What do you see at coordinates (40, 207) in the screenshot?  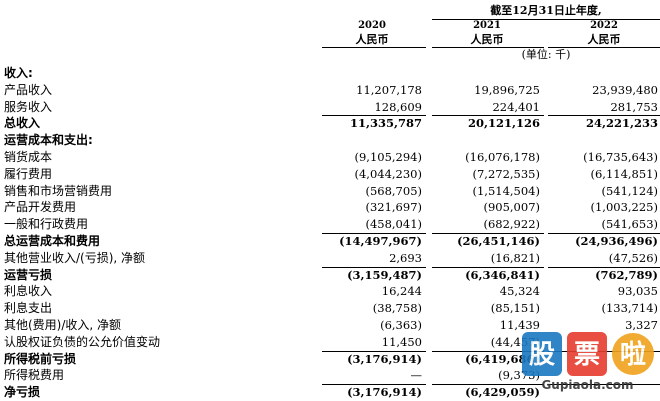 I see `row-label: 产品开发费用` at bounding box center [40, 207].